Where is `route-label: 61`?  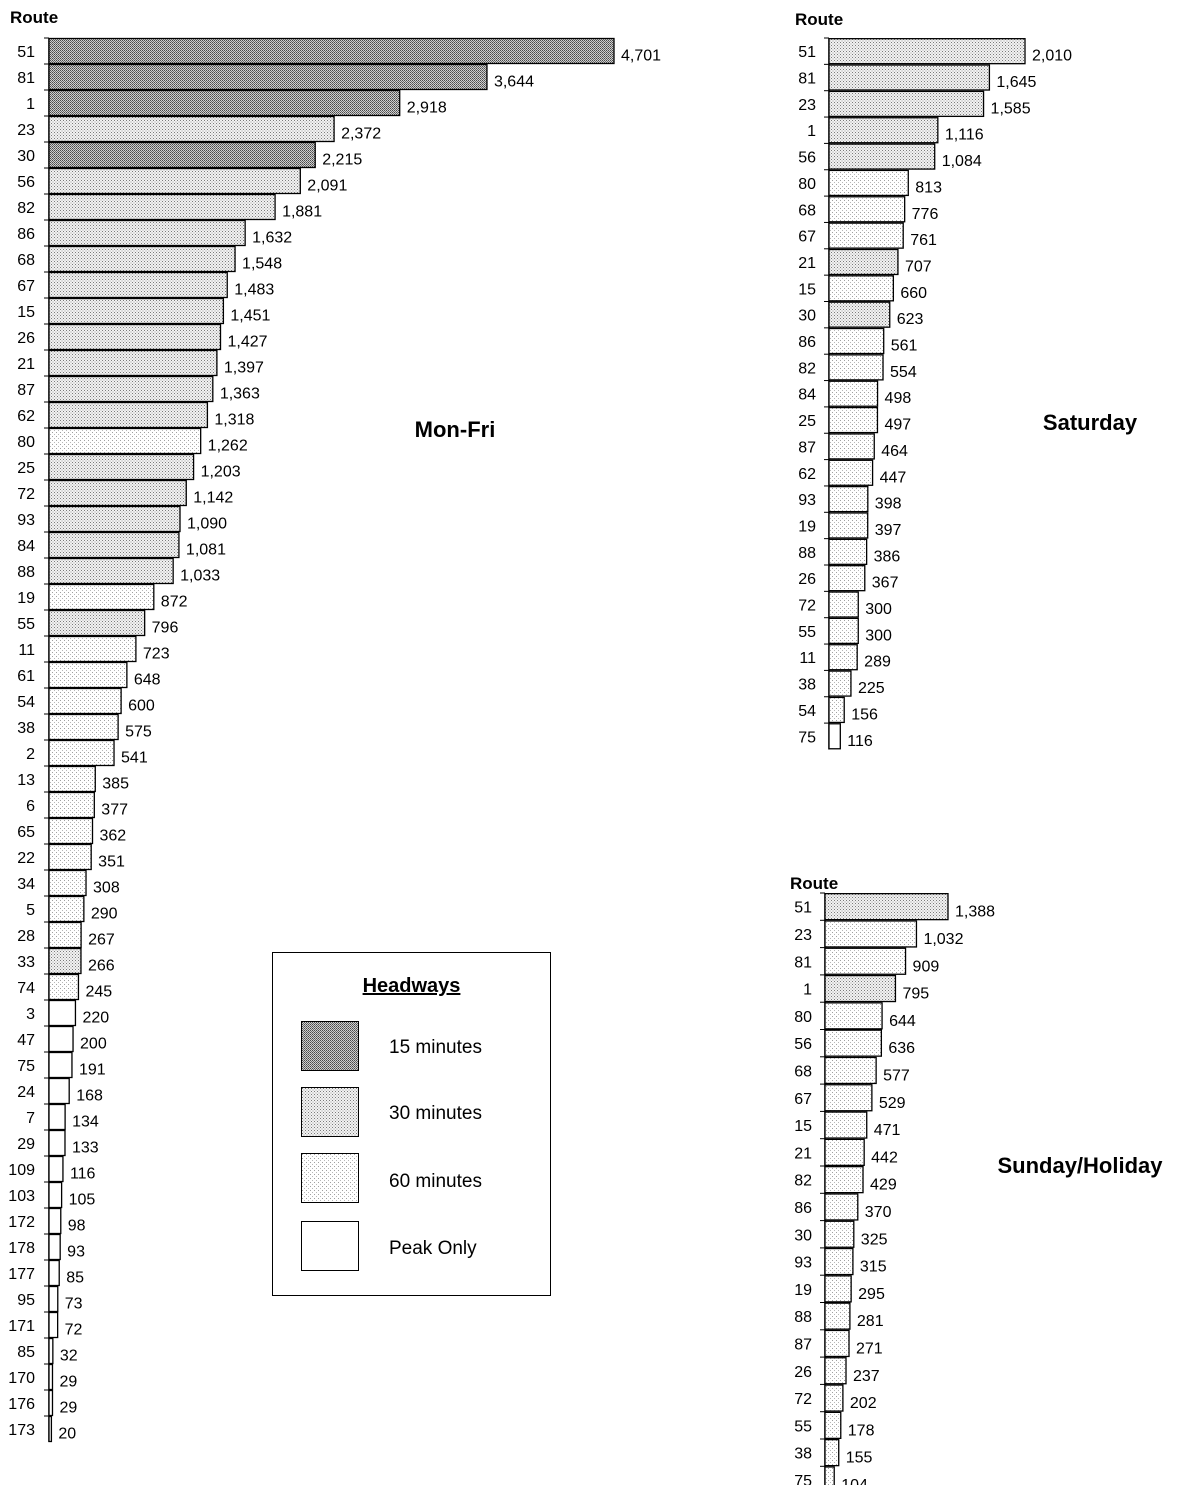
route-label: 61 is located at coordinates (26, 676).